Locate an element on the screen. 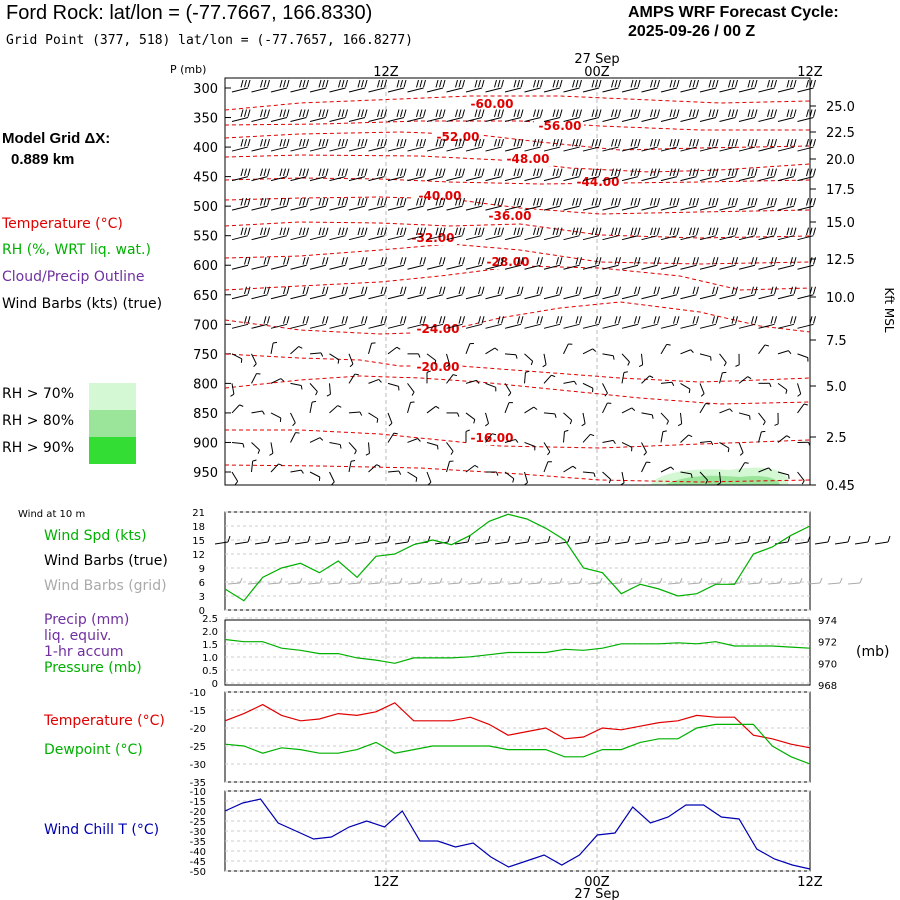  model-grid-title: Model Grid ΔX: is located at coordinates (56, 138).